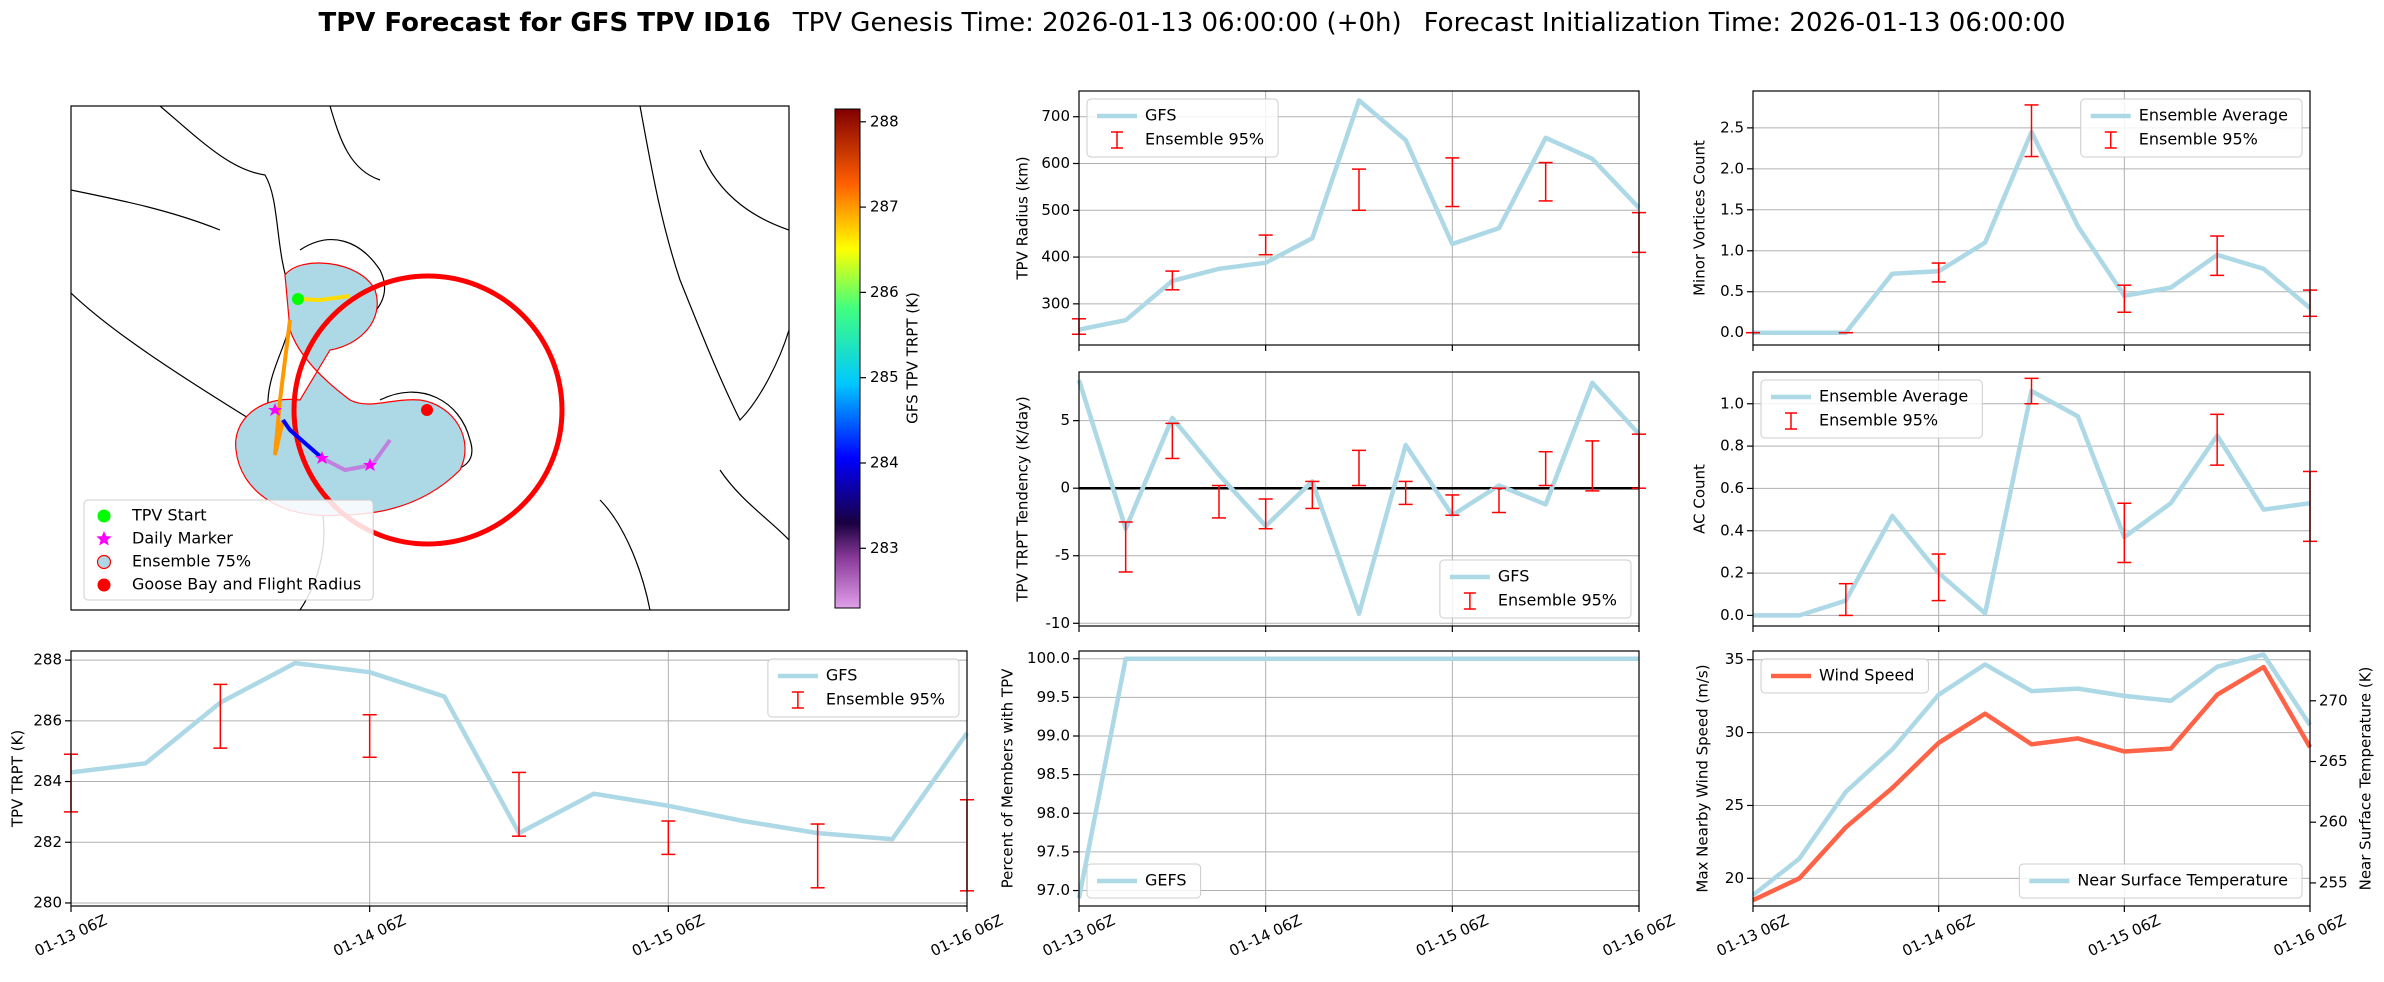 Image resolution: width=2384 pixels, height=982 pixels. I want to click on colorbar-tick-label: 287, so click(884, 207).